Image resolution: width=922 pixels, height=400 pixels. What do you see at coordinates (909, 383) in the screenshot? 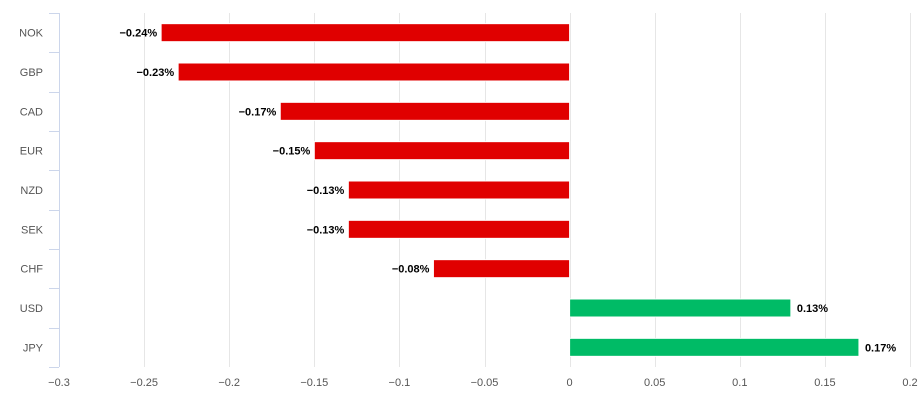
I see `x-tick-label: 0.2` at bounding box center [909, 383].